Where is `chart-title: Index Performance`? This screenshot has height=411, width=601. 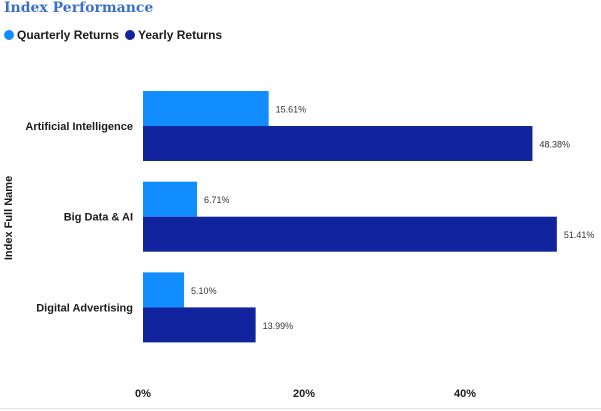
chart-title: Index Performance is located at coordinates (79, 8).